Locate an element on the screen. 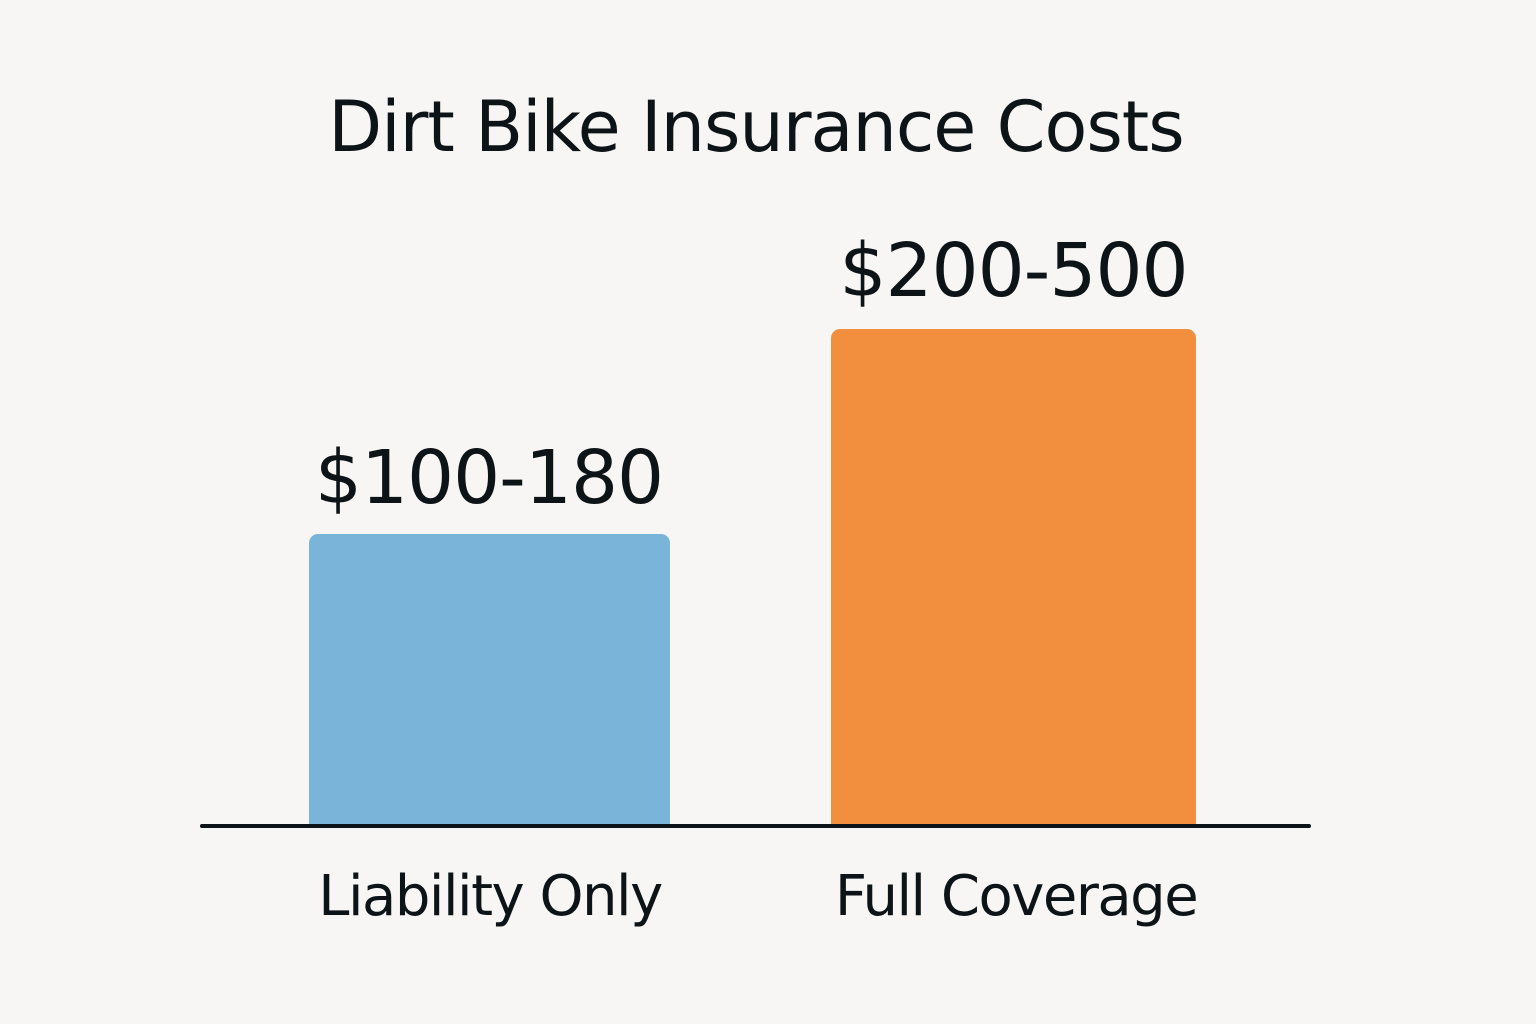 Image resolution: width=1536 pixels, height=1024 pixels. bar-full-coverage is located at coordinates (1013, 577).